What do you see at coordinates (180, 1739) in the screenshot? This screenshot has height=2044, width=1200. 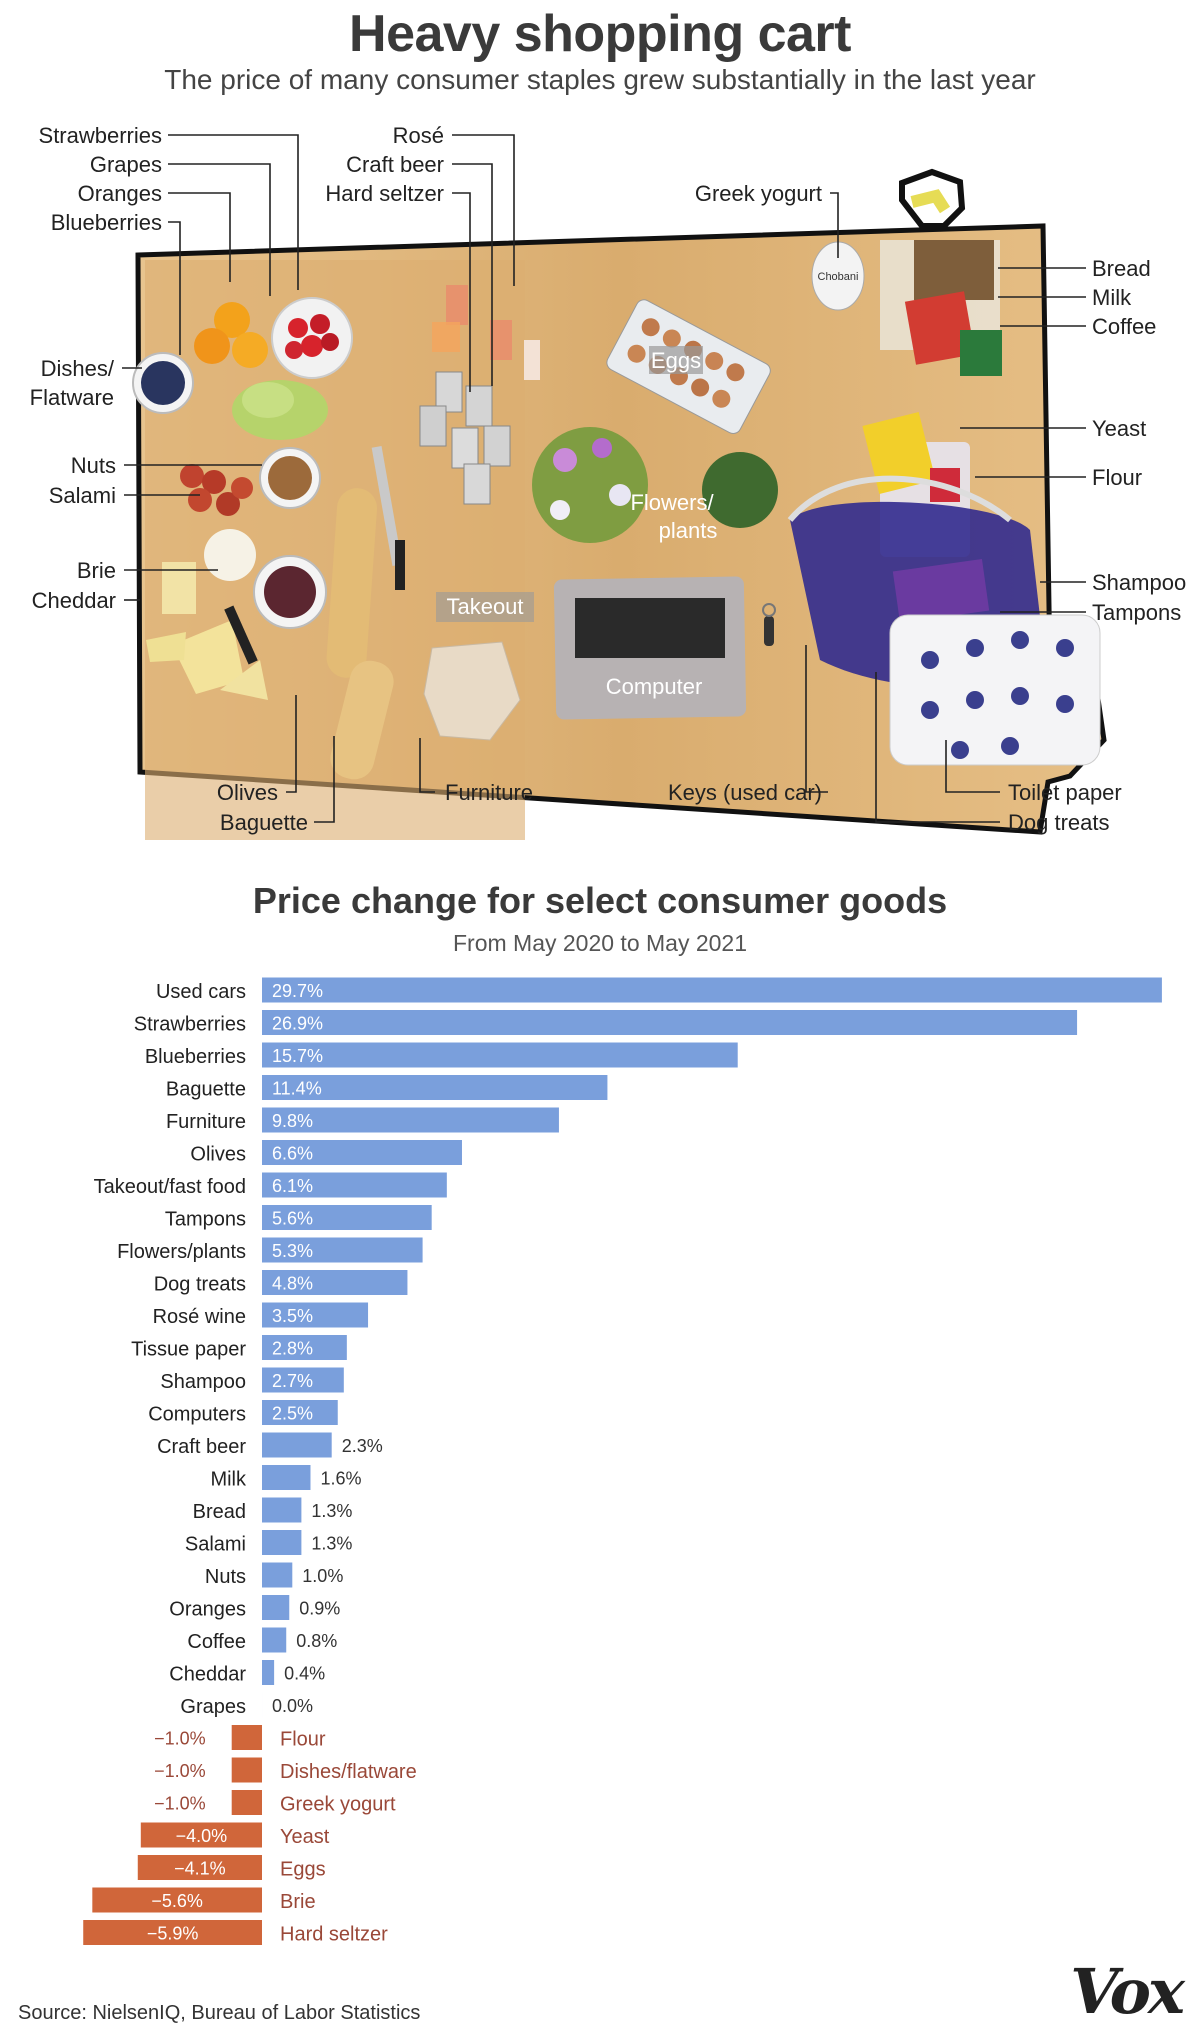 I see `value-label-23: −1.0%` at bounding box center [180, 1739].